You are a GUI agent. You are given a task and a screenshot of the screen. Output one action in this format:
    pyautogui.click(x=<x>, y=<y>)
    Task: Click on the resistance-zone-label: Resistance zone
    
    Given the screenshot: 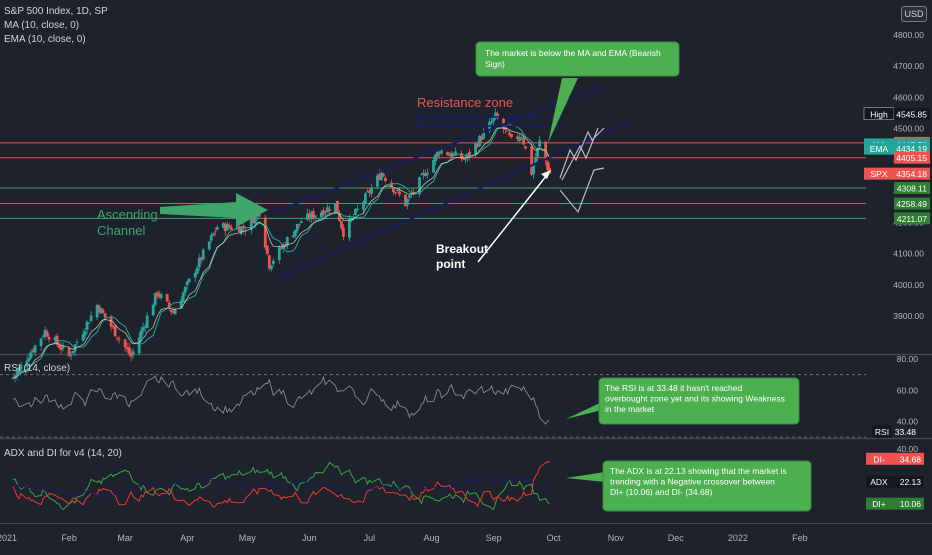 What is the action you would take?
    pyautogui.click(x=465, y=102)
    